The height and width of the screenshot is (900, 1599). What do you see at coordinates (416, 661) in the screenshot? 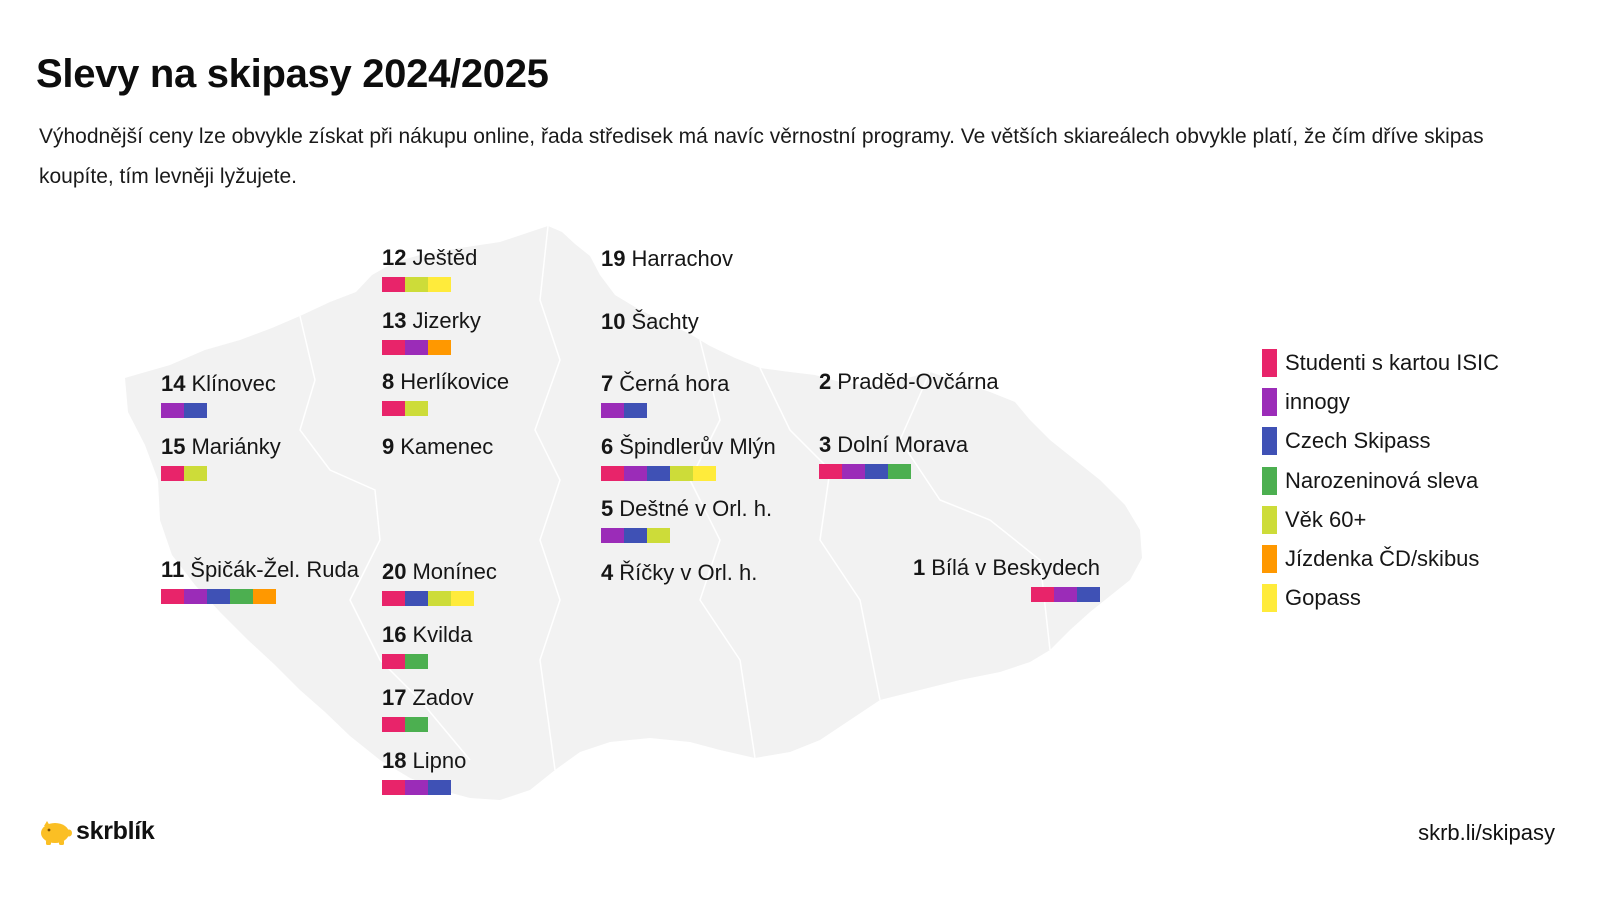
I see `discount-bar-birthday` at bounding box center [416, 661].